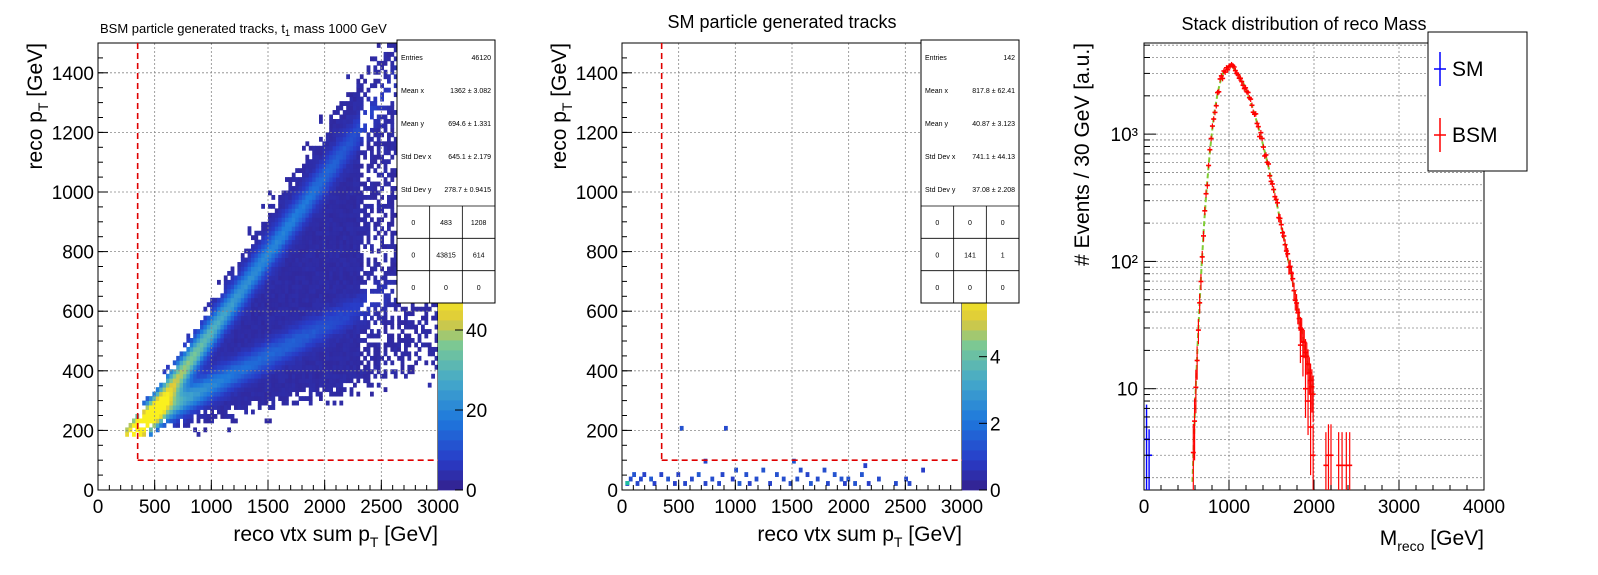 This screenshot has height=575, width=1598. Describe the element at coordinates (467, 190) in the screenshot. I see `stats-value: 278.7 ± 0.9415` at that location.